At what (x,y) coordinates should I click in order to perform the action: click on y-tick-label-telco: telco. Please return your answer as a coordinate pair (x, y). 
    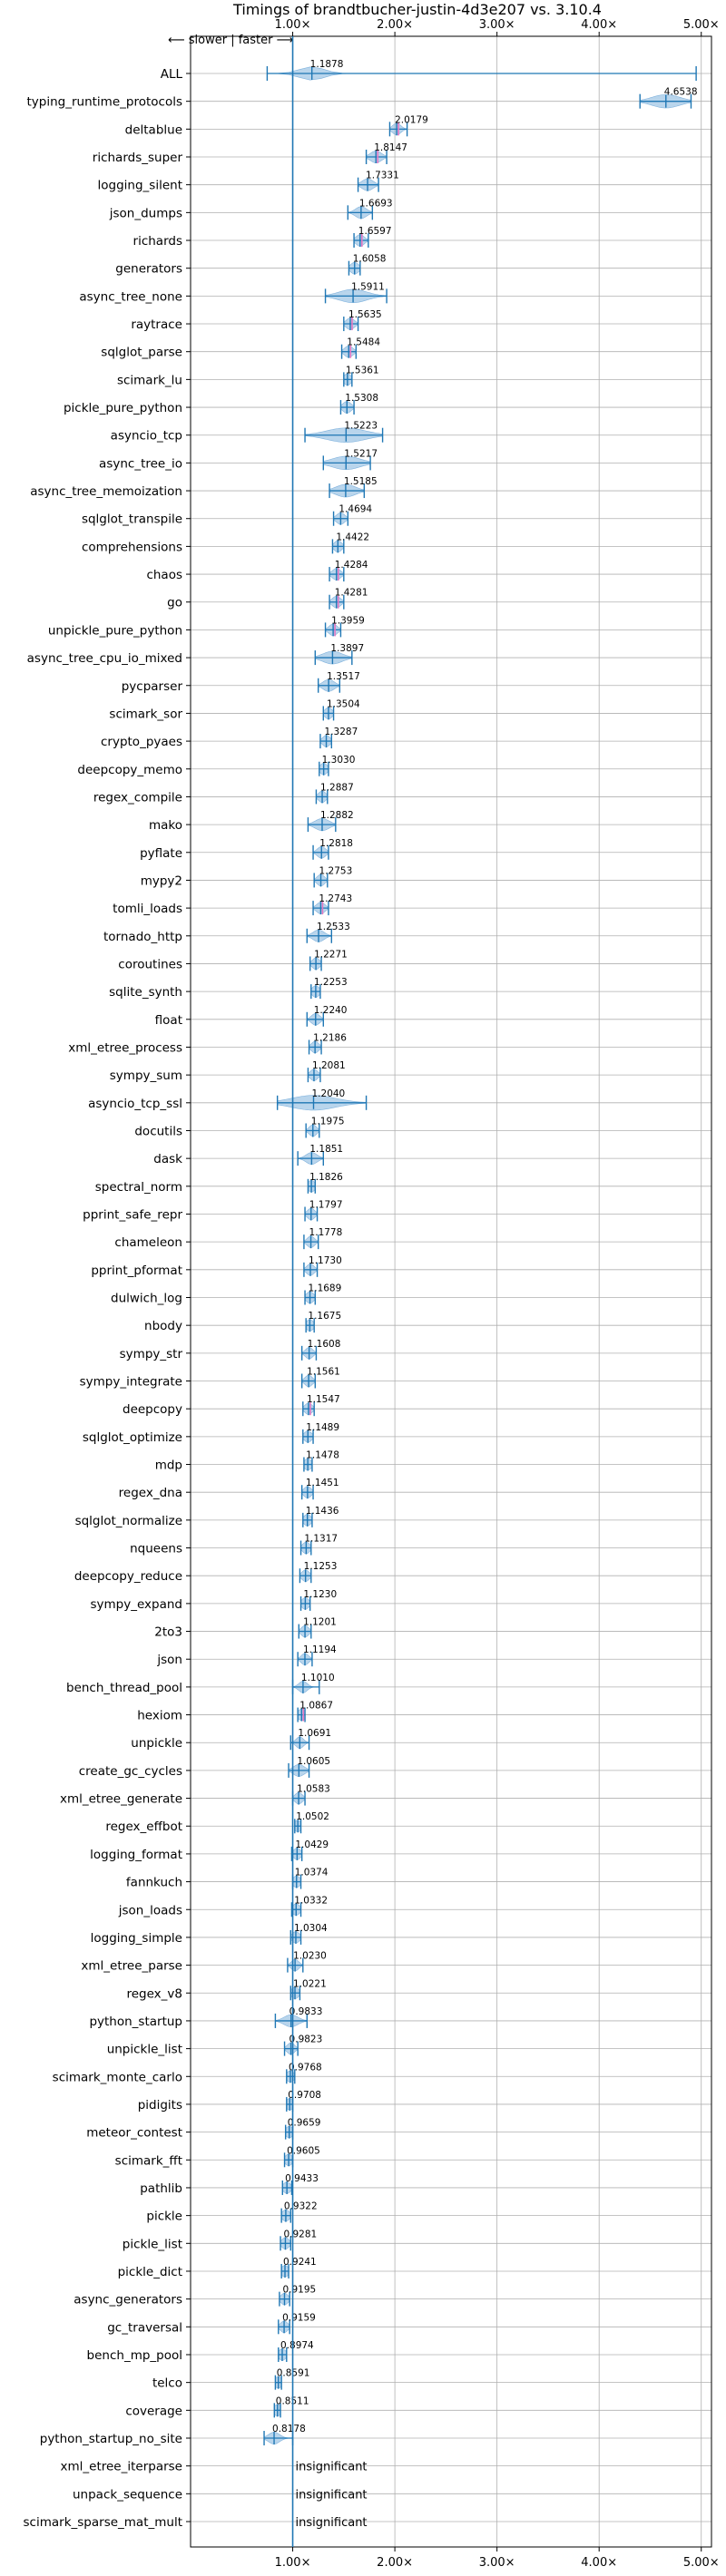
    Looking at the image, I should click on (167, 2383).